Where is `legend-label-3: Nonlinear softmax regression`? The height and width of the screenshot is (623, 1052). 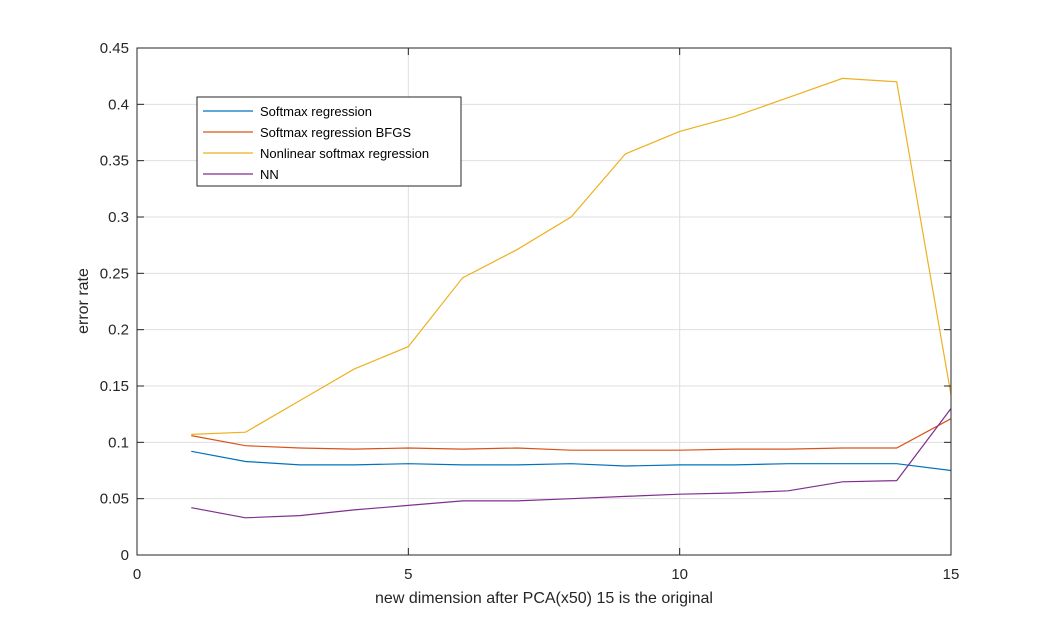
legend-label-3: Nonlinear softmax regression is located at coordinates (344, 153).